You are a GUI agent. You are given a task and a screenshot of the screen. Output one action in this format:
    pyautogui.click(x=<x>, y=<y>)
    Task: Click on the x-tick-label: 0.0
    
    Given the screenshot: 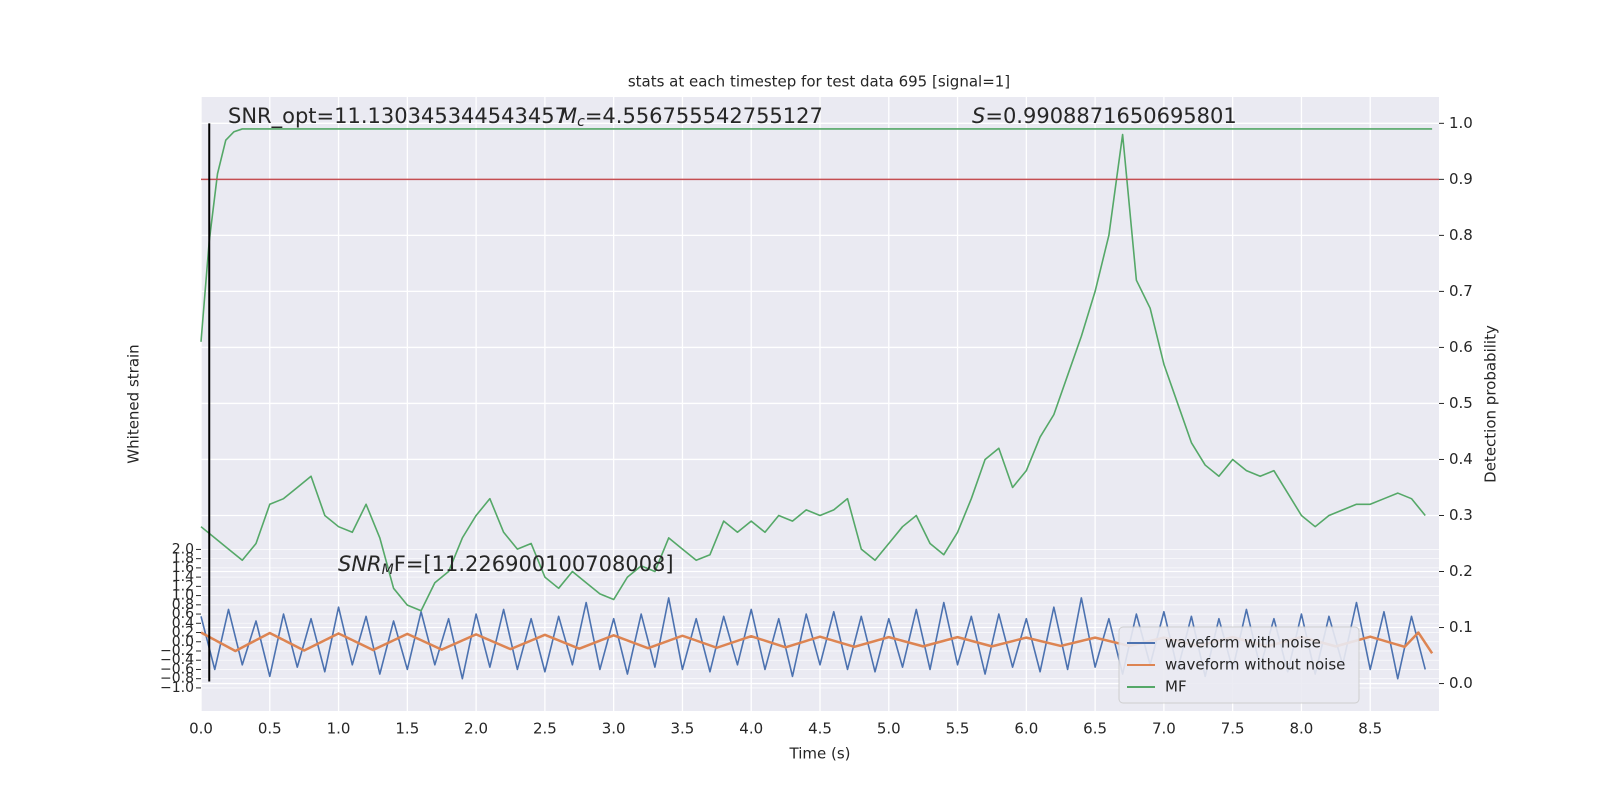 What is the action you would take?
    pyautogui.click(x=201, y=729)
    